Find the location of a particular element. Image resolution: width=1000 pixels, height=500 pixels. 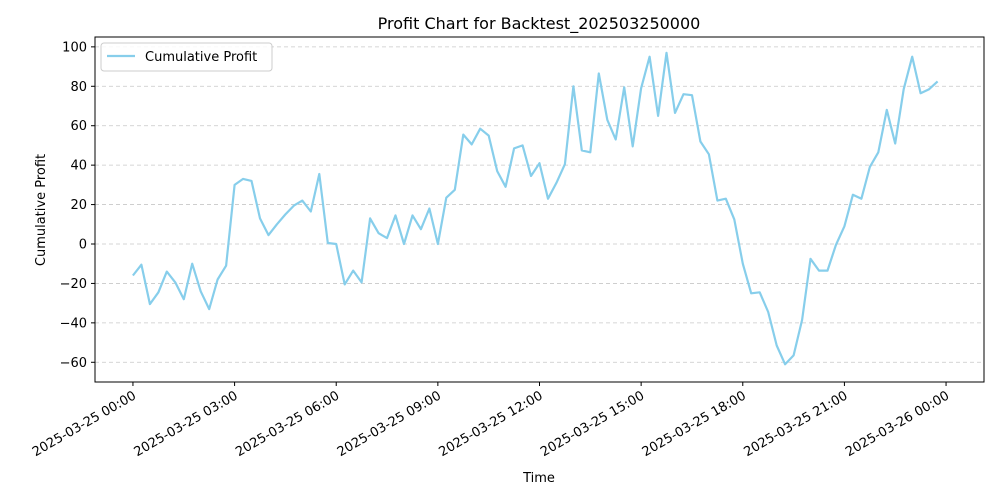

legend: Cumulative Profit is located at coordinates (186, 57).